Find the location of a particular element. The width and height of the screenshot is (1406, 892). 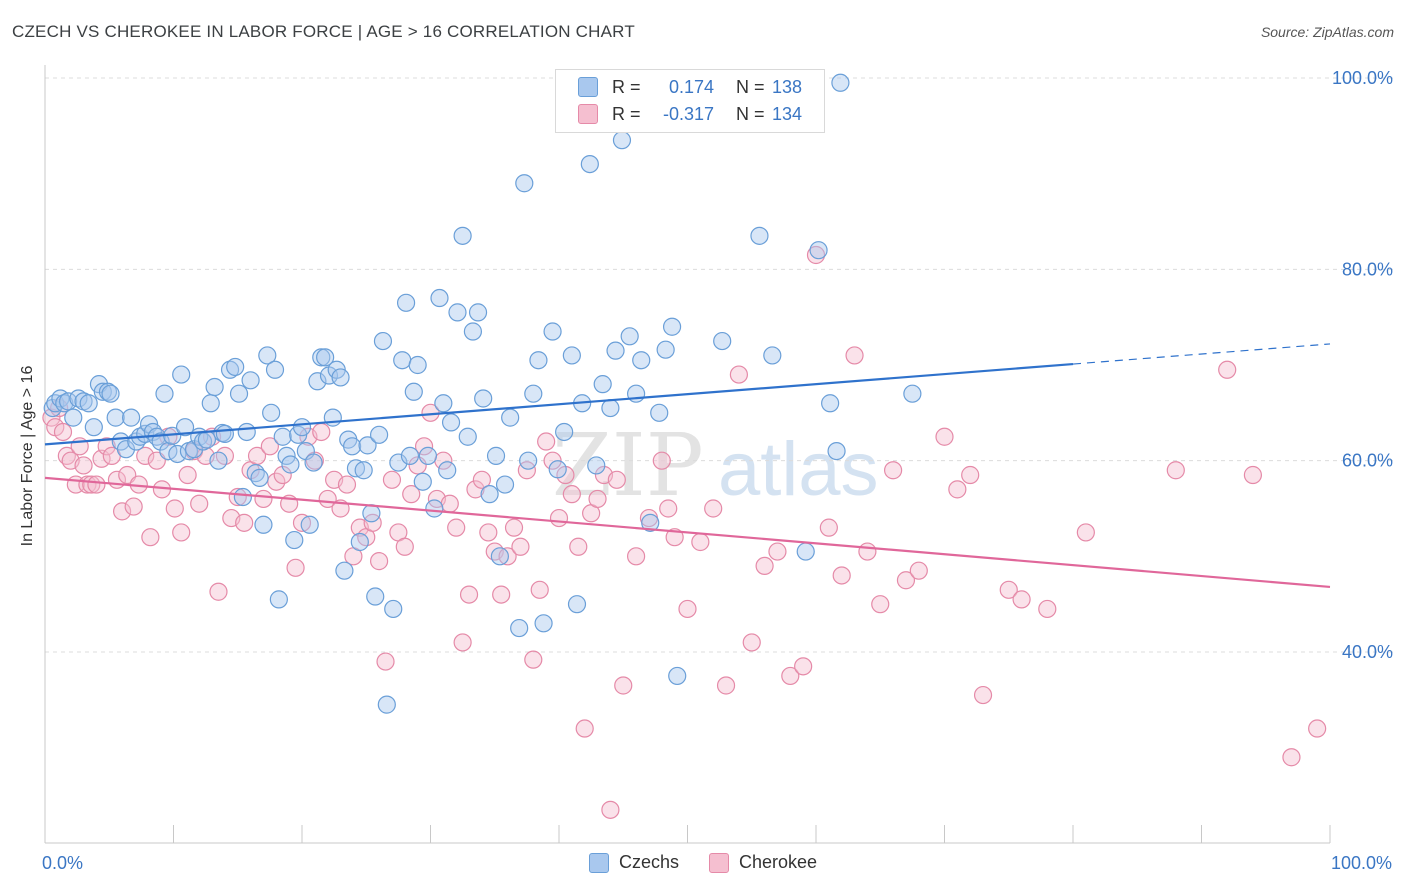

r-value: -0.317 is located at coordinates (688, 113).